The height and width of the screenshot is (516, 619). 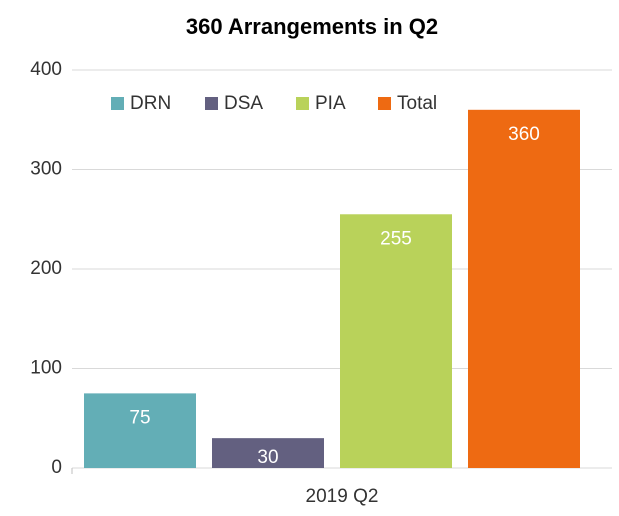 What do you see at coordinates (56, 467) in the screenshot?
I see `y-tick-label: 0` at bounding box center [56, 467].